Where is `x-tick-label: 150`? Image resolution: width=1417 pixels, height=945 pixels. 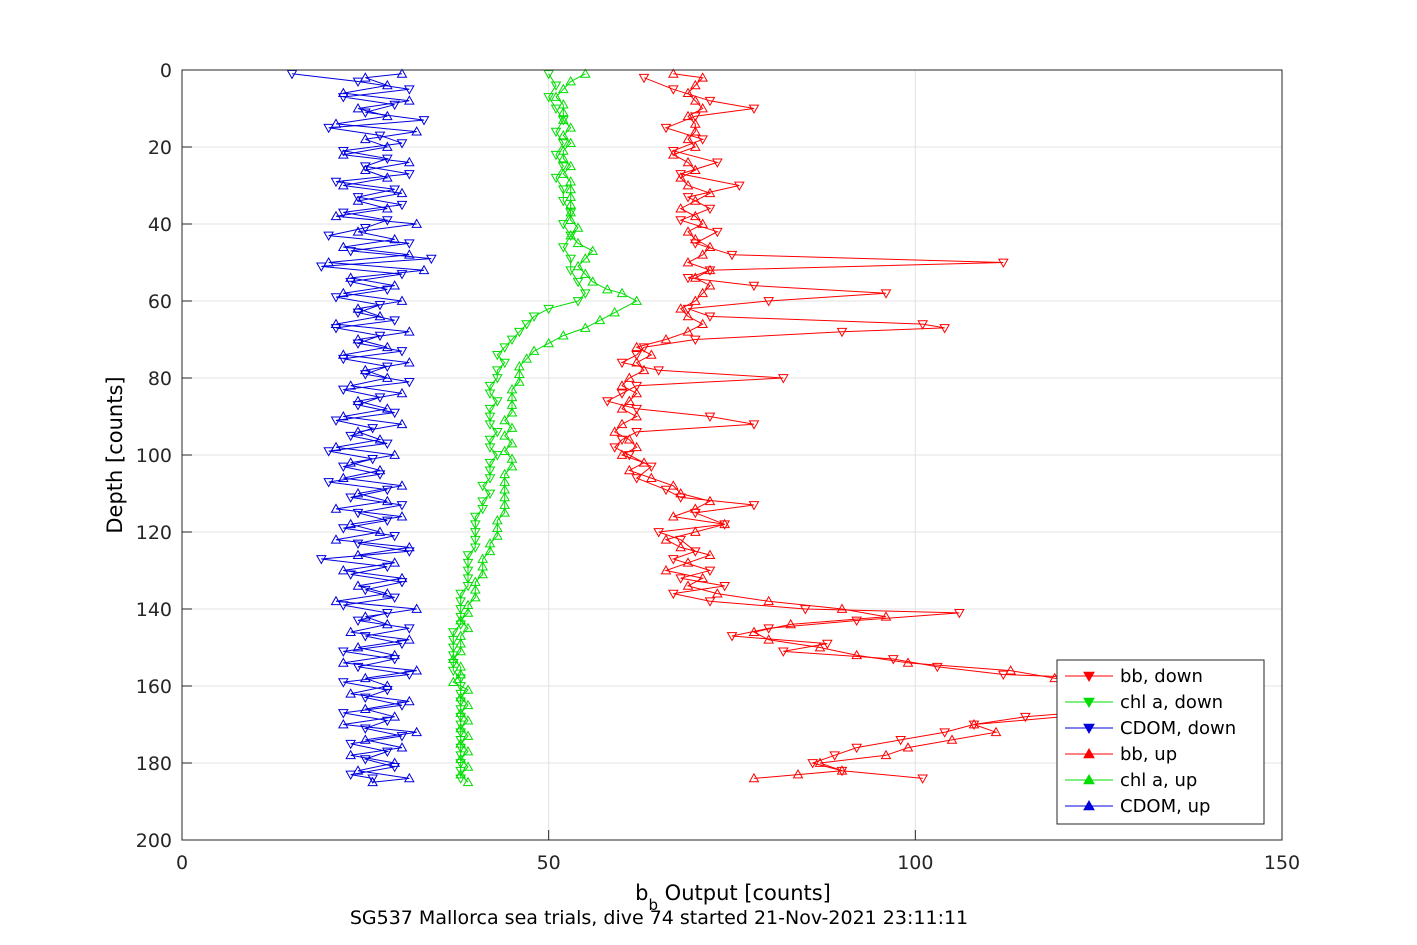 x-tick-label: 150 is located at coordinates (1282, 863).